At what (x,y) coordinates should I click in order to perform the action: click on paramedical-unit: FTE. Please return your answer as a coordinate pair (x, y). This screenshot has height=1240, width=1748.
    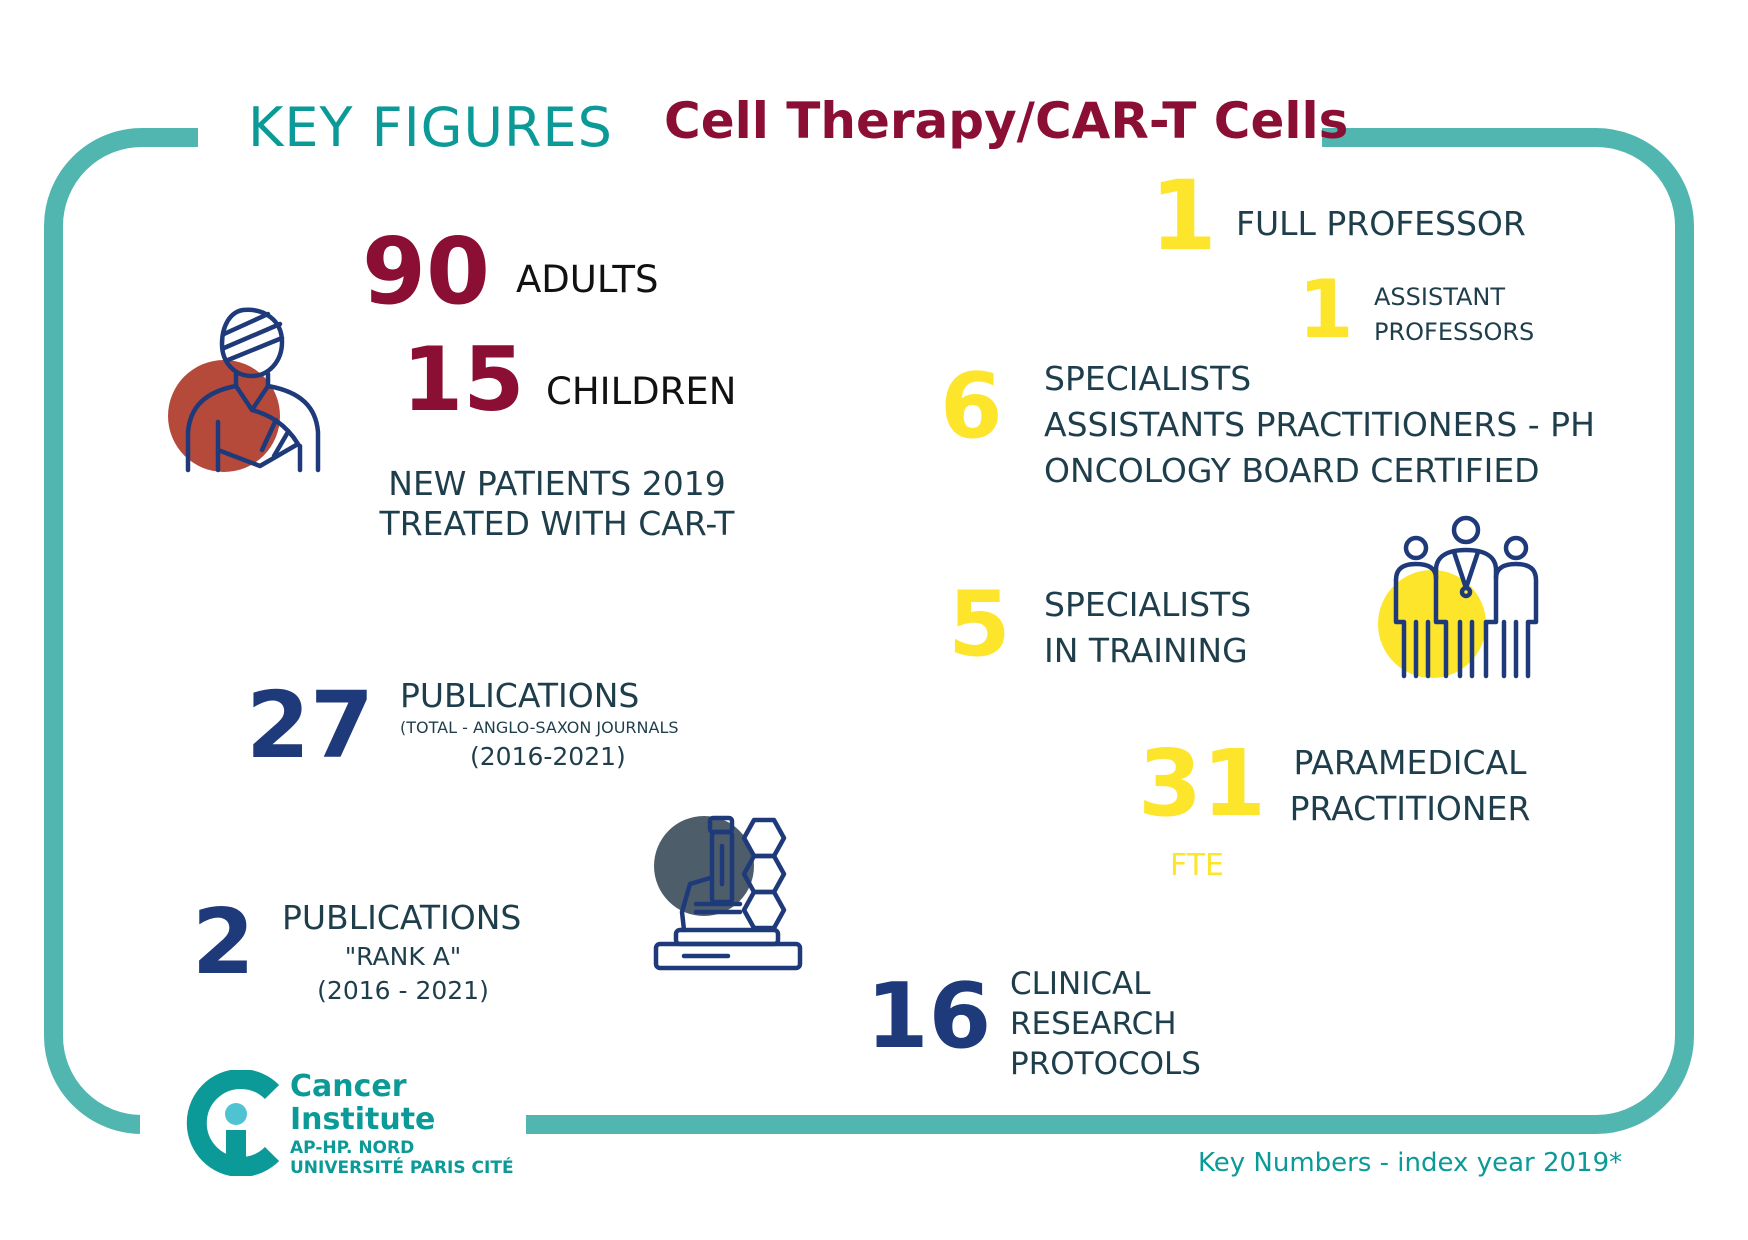
    Looking at the image, I should click on (1197, 865).